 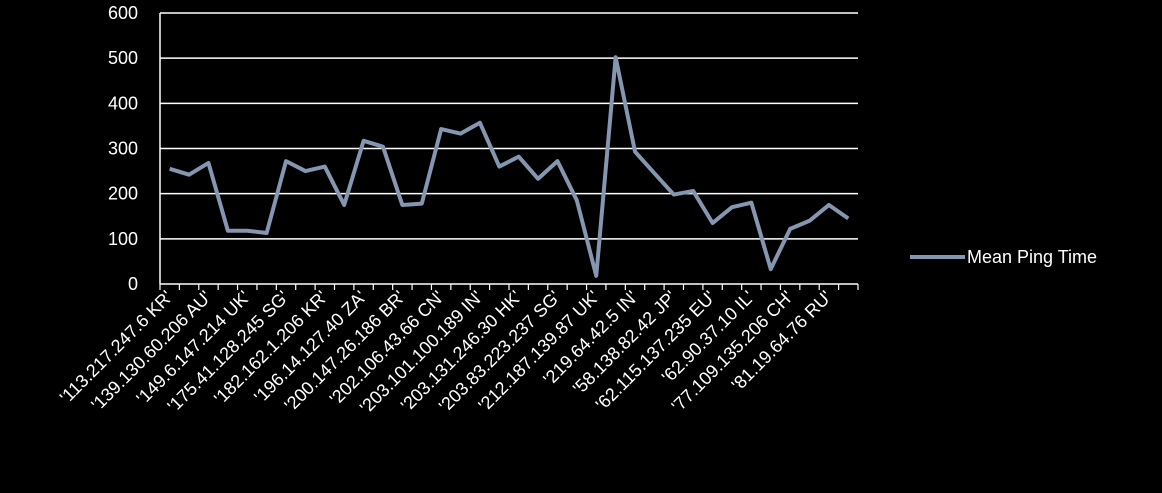 I want to click on y-tick-label: 600, so click(x=123, y=13).